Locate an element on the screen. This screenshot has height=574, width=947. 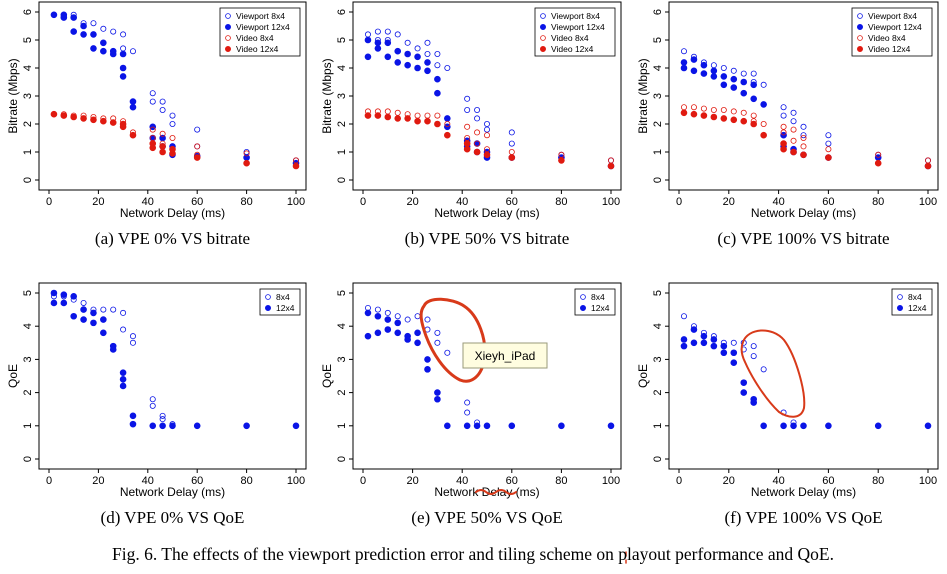
plot-frame is located at coordinates (172, 376).